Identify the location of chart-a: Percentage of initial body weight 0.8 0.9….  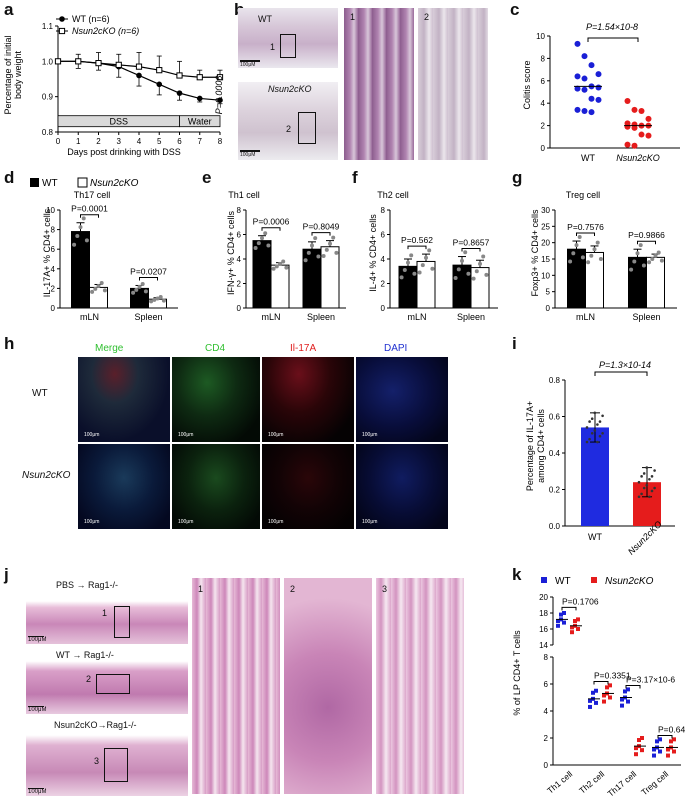
(113, 85).